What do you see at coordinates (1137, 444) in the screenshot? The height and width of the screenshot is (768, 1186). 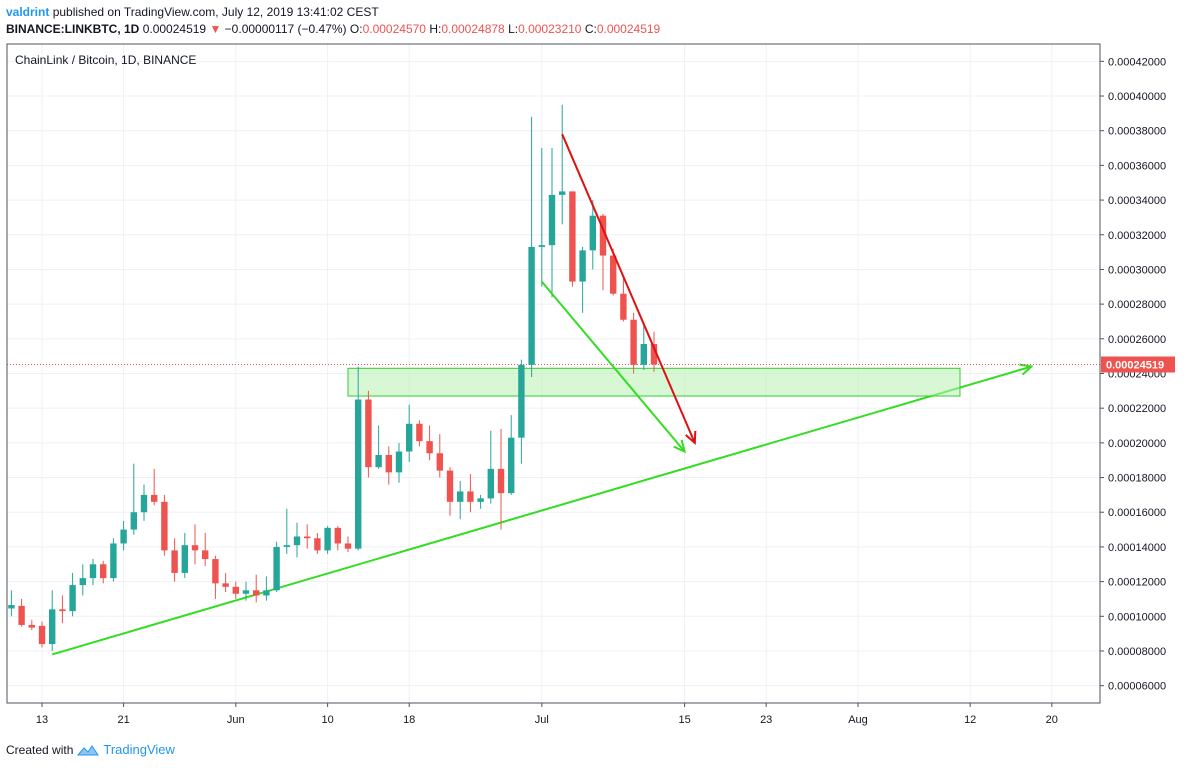 I see `y-tick-label: 0.00020000` at bounding box center [1137, 444].